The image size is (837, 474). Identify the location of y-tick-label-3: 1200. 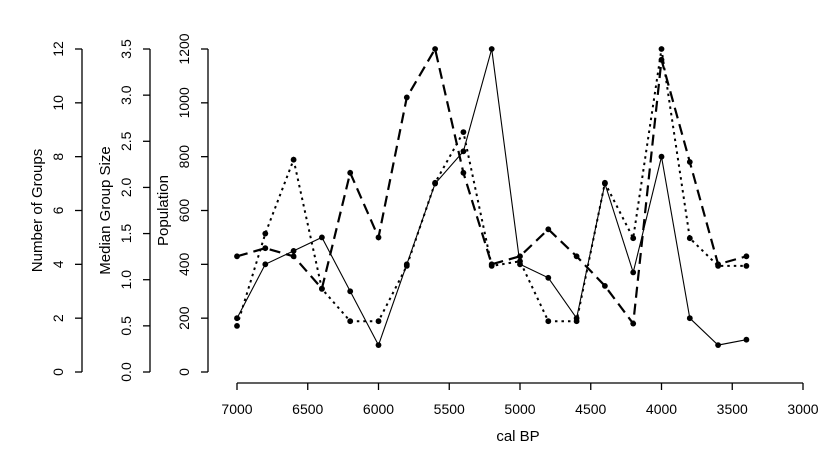
(184, 48).